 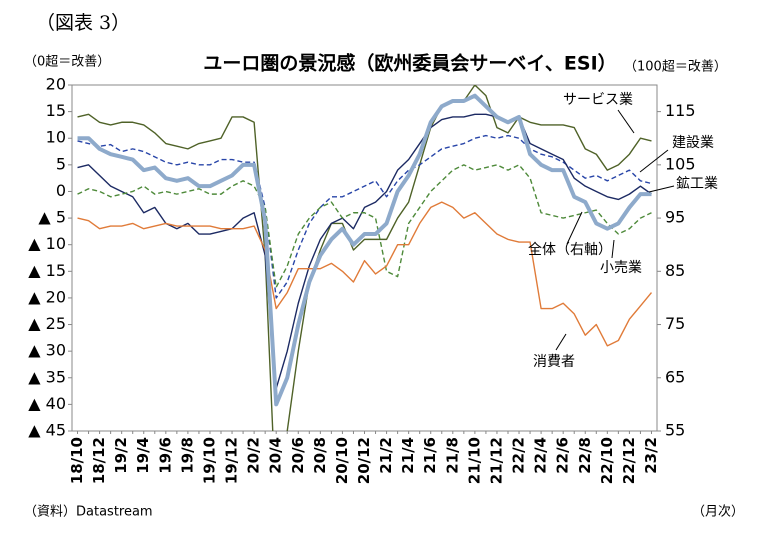 What do you see at coordinates (61, 163) in the screenshot?
I see `y-tick-label: 5` at bounding box center [61, 163].